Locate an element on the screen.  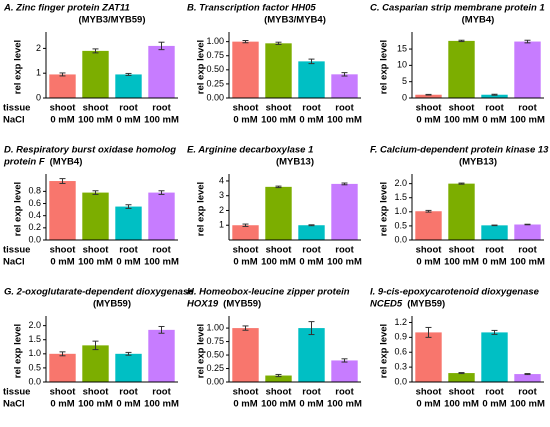
y-tick-label: 0.4 is located at coordinates (34, 215).